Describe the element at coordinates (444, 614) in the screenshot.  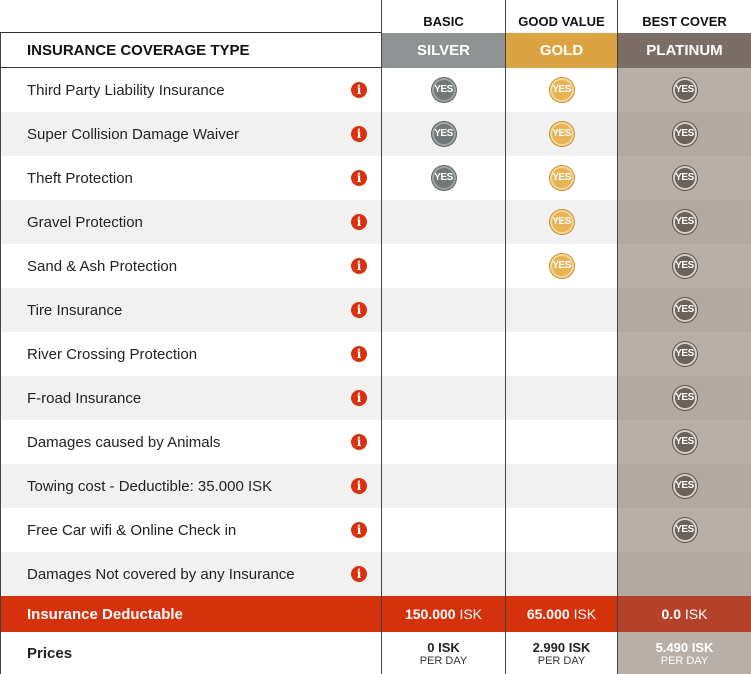
I see `deductible-silver: 150.000 ISK` at that location.